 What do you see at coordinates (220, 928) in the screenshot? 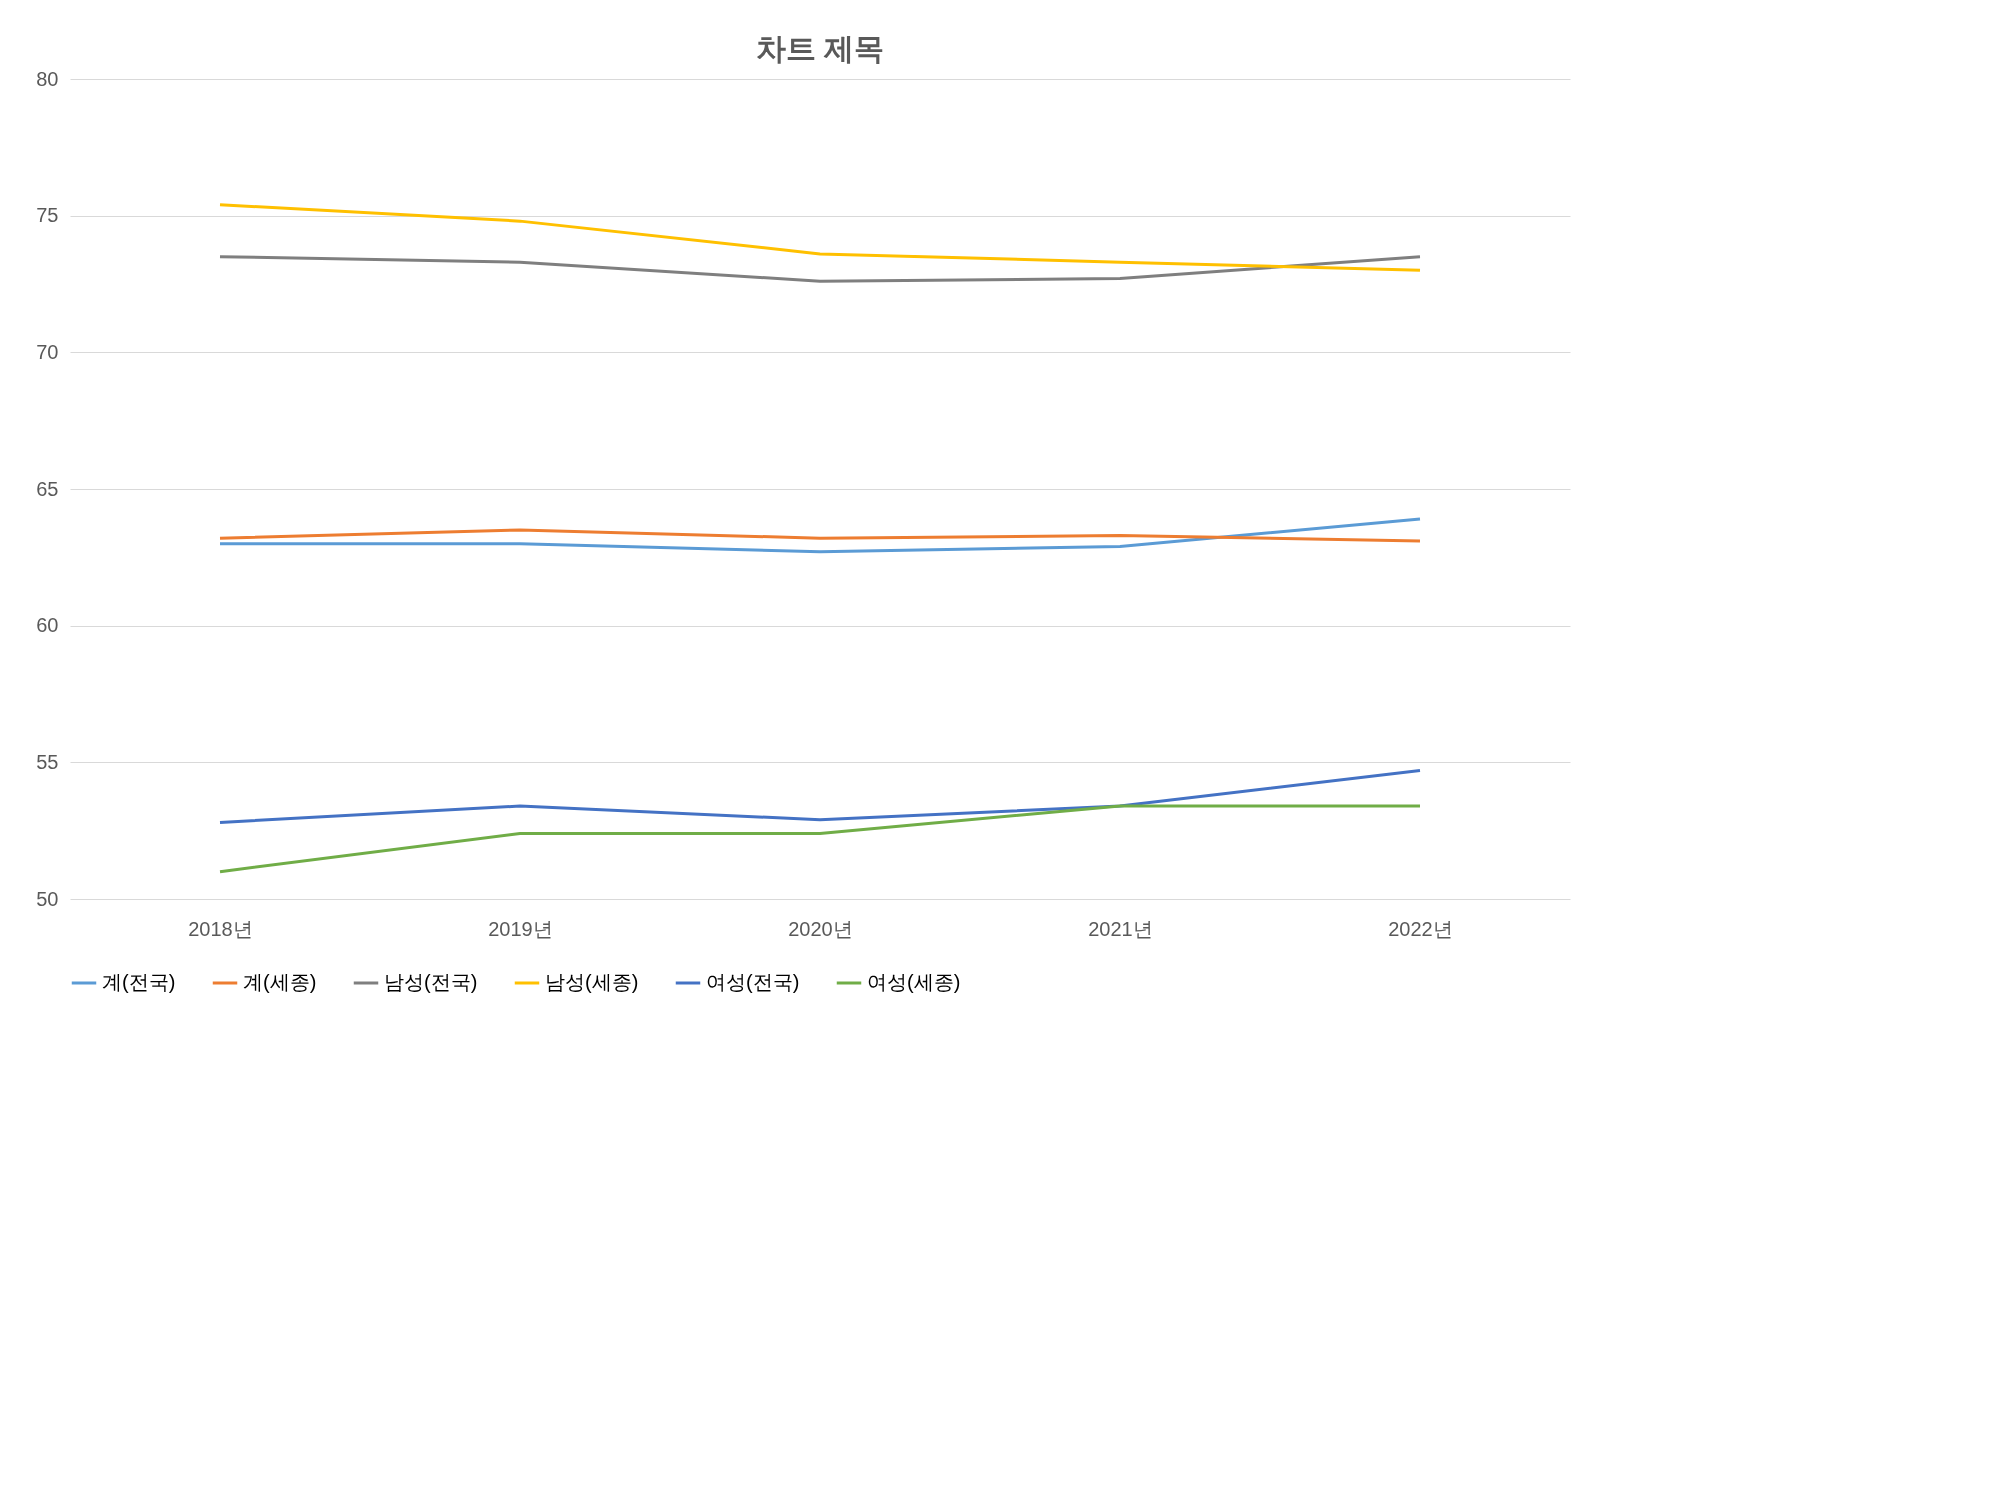
I see `x-tick-label: 2018년` at bounding box center [220, 928].